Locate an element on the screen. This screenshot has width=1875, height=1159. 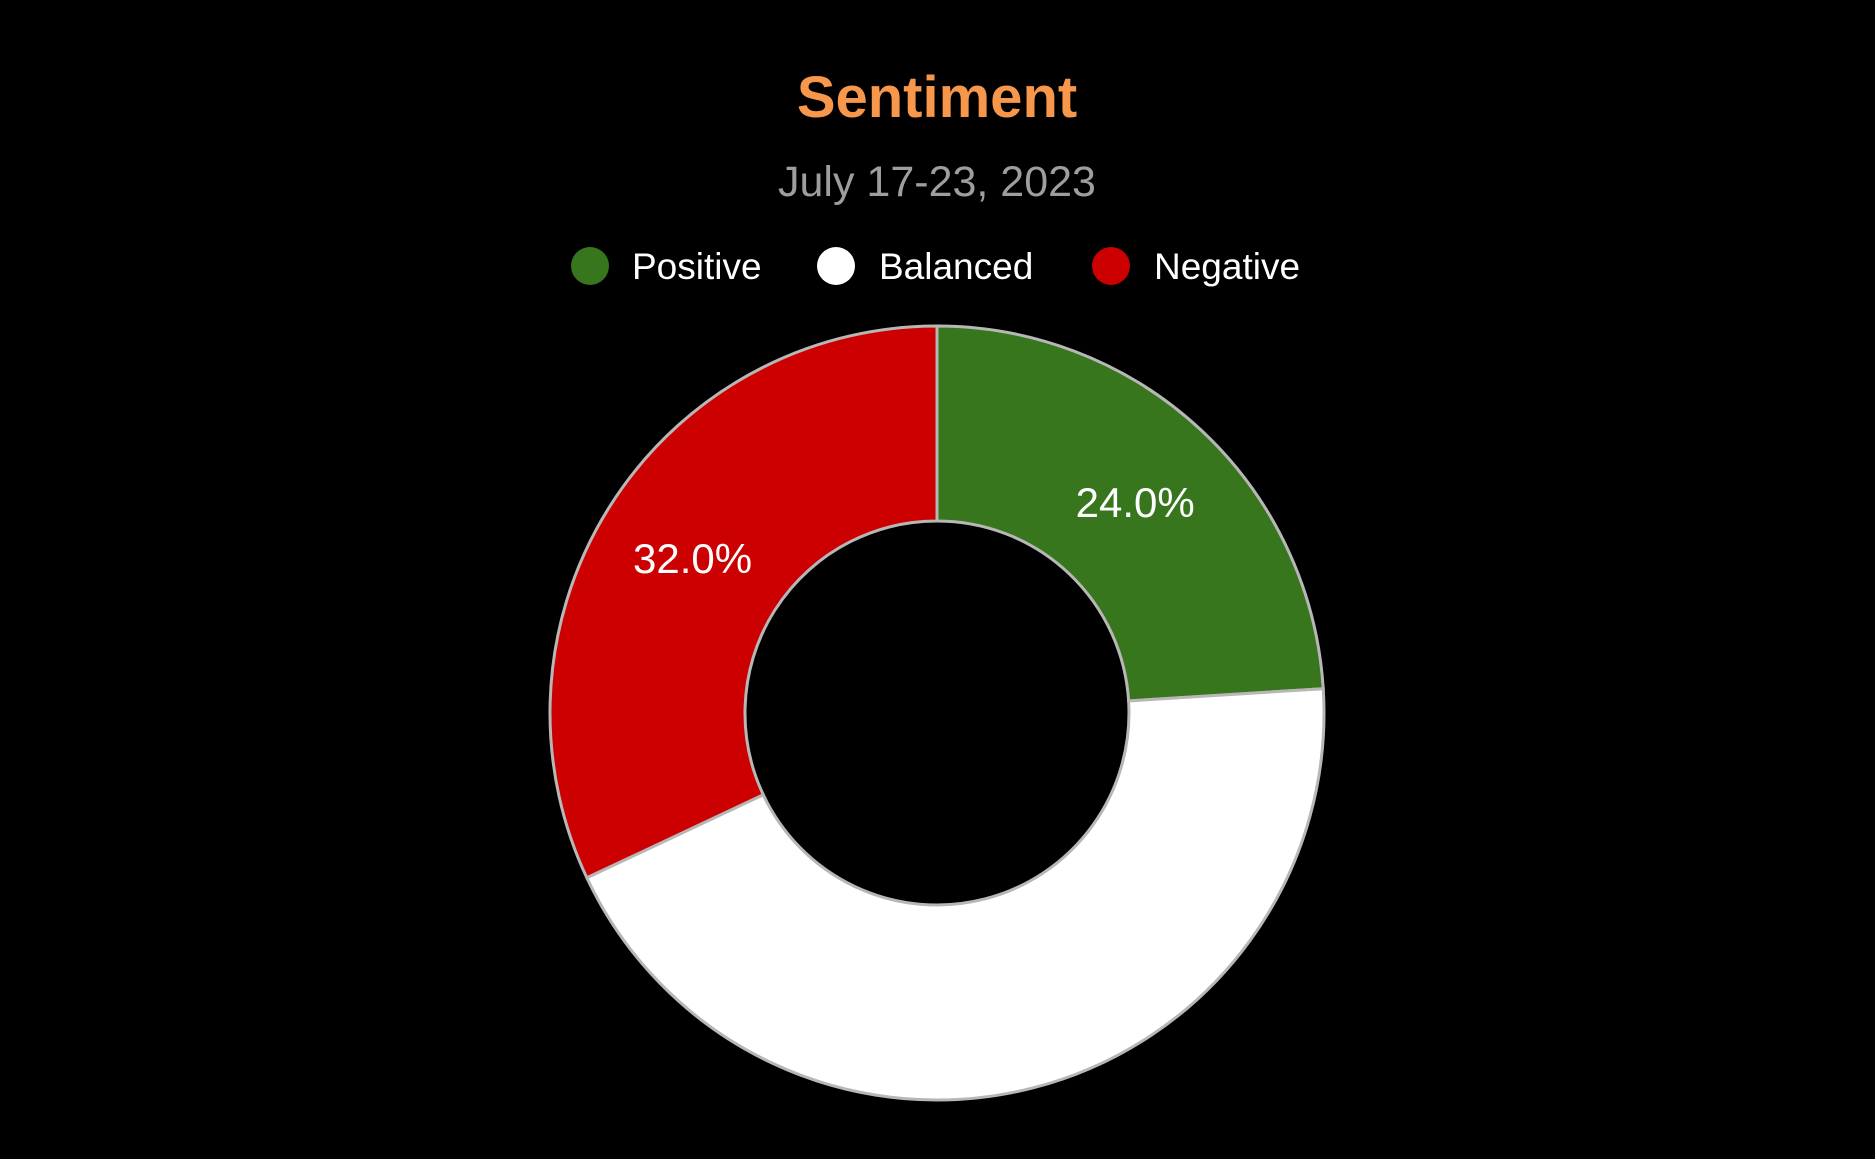
legend-label-balanced: Balanced is located at coordinates (956, 266).